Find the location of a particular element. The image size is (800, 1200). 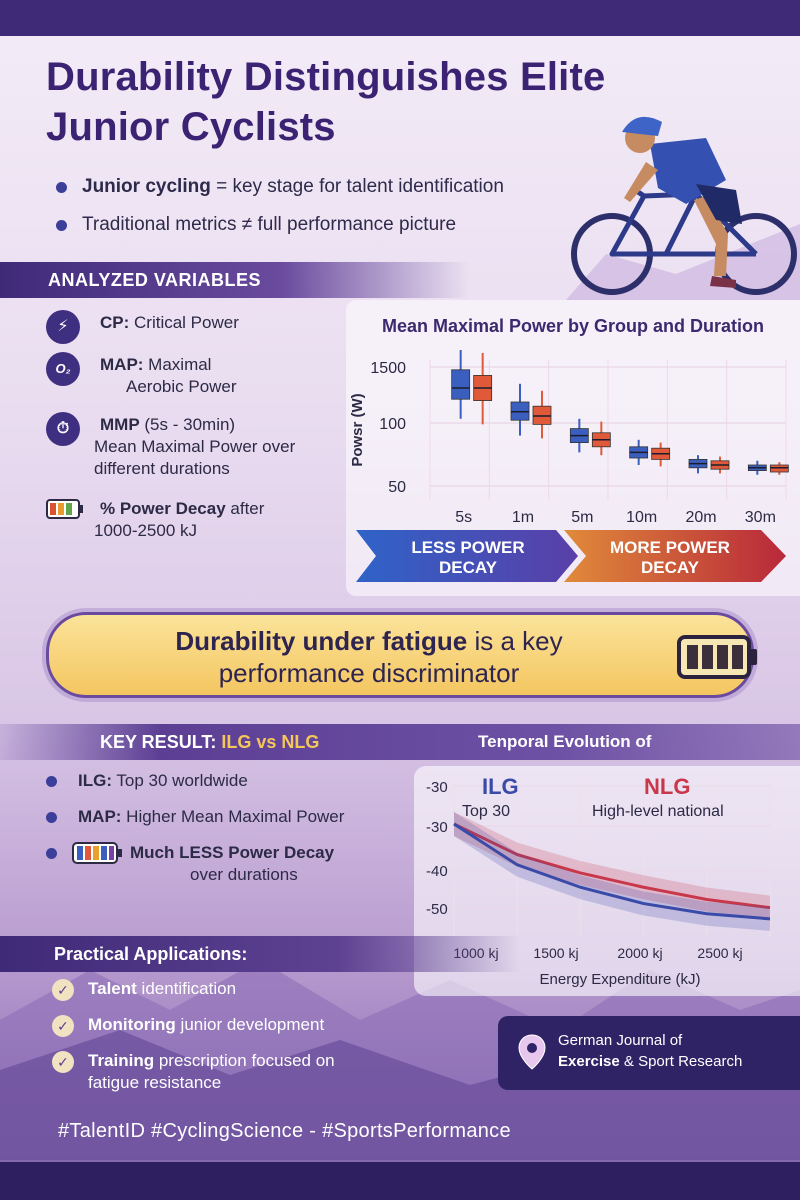

analyzed-variables-band: ANALYZED VARIABLES is located at coordinates (235, 280).